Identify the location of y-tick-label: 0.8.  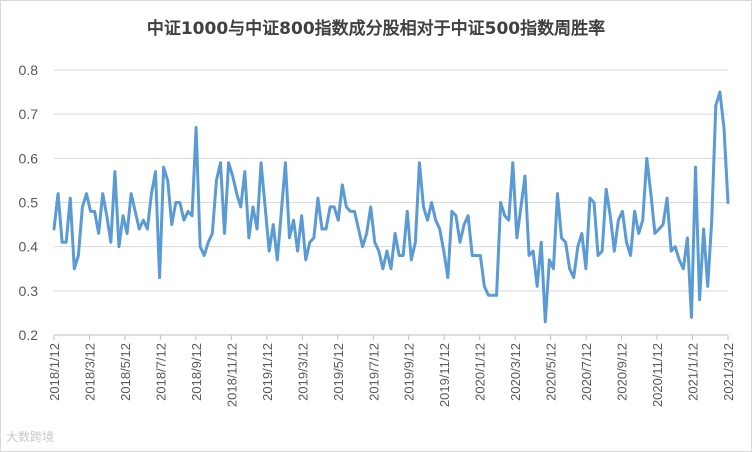
(29, 70).